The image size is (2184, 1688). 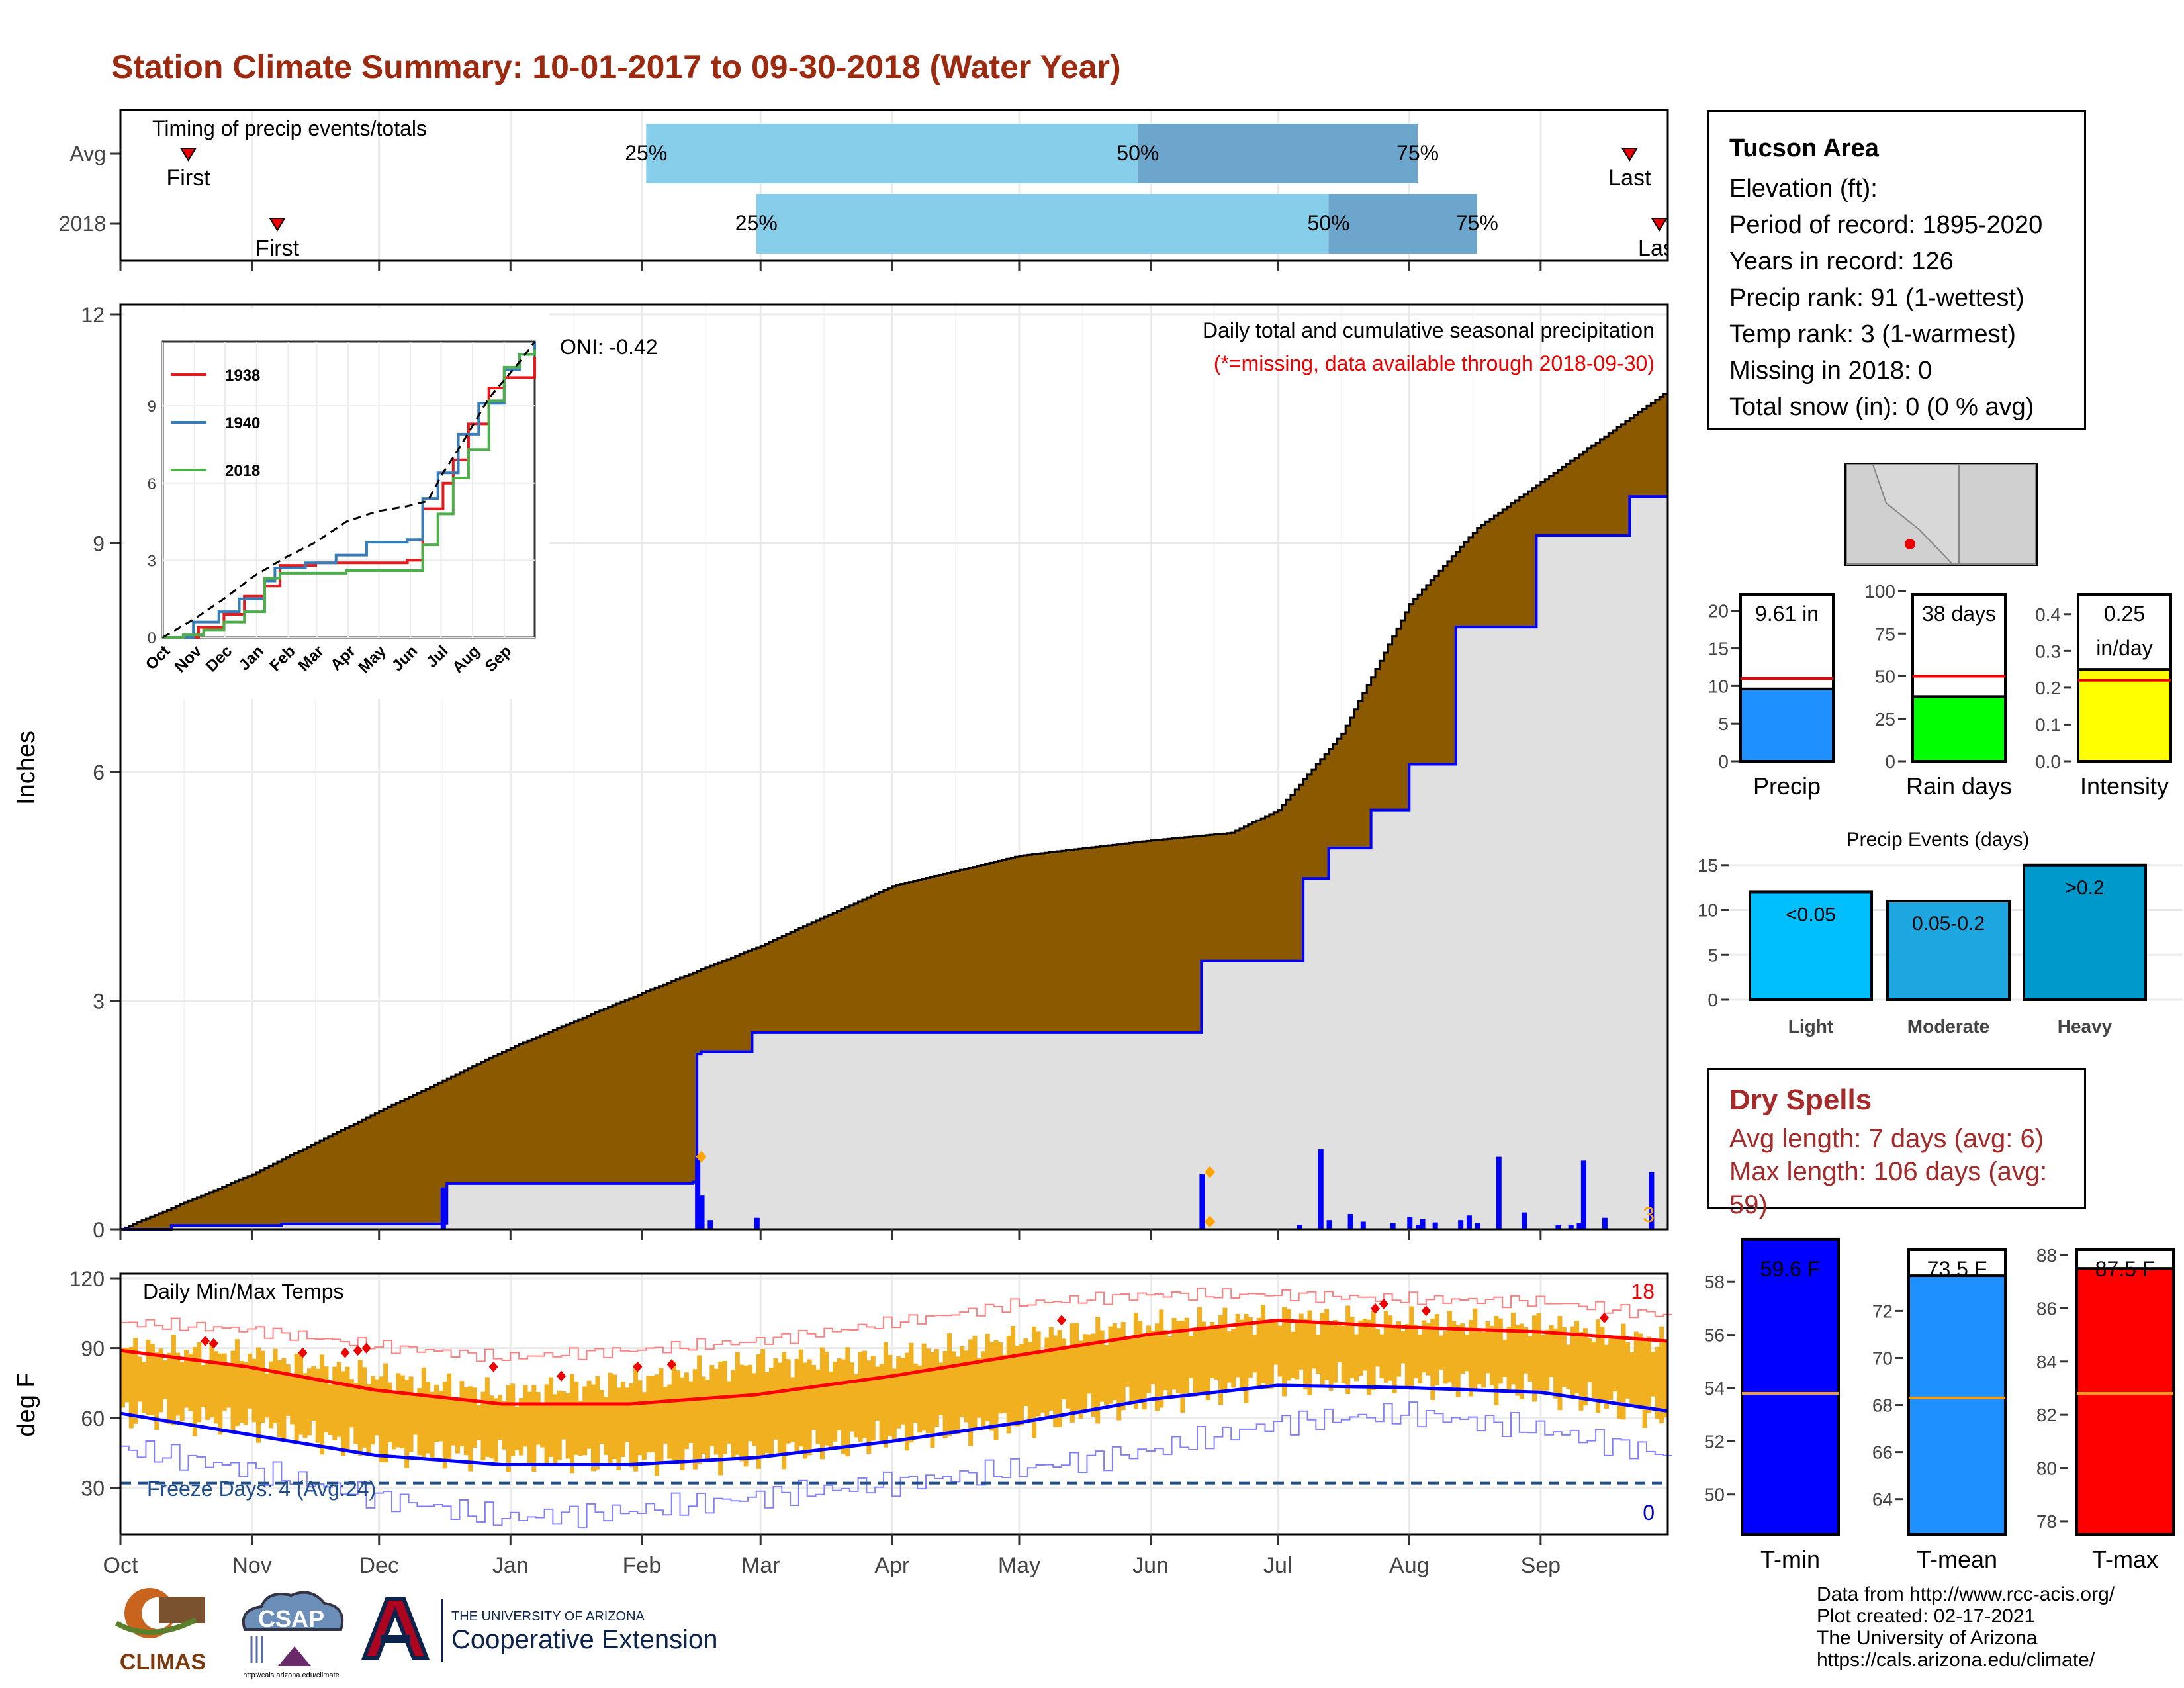 What do you see at coordinates (1659, 225) in the screenshot?
I see `last-event-marker` at bounding box center [1659, 225].